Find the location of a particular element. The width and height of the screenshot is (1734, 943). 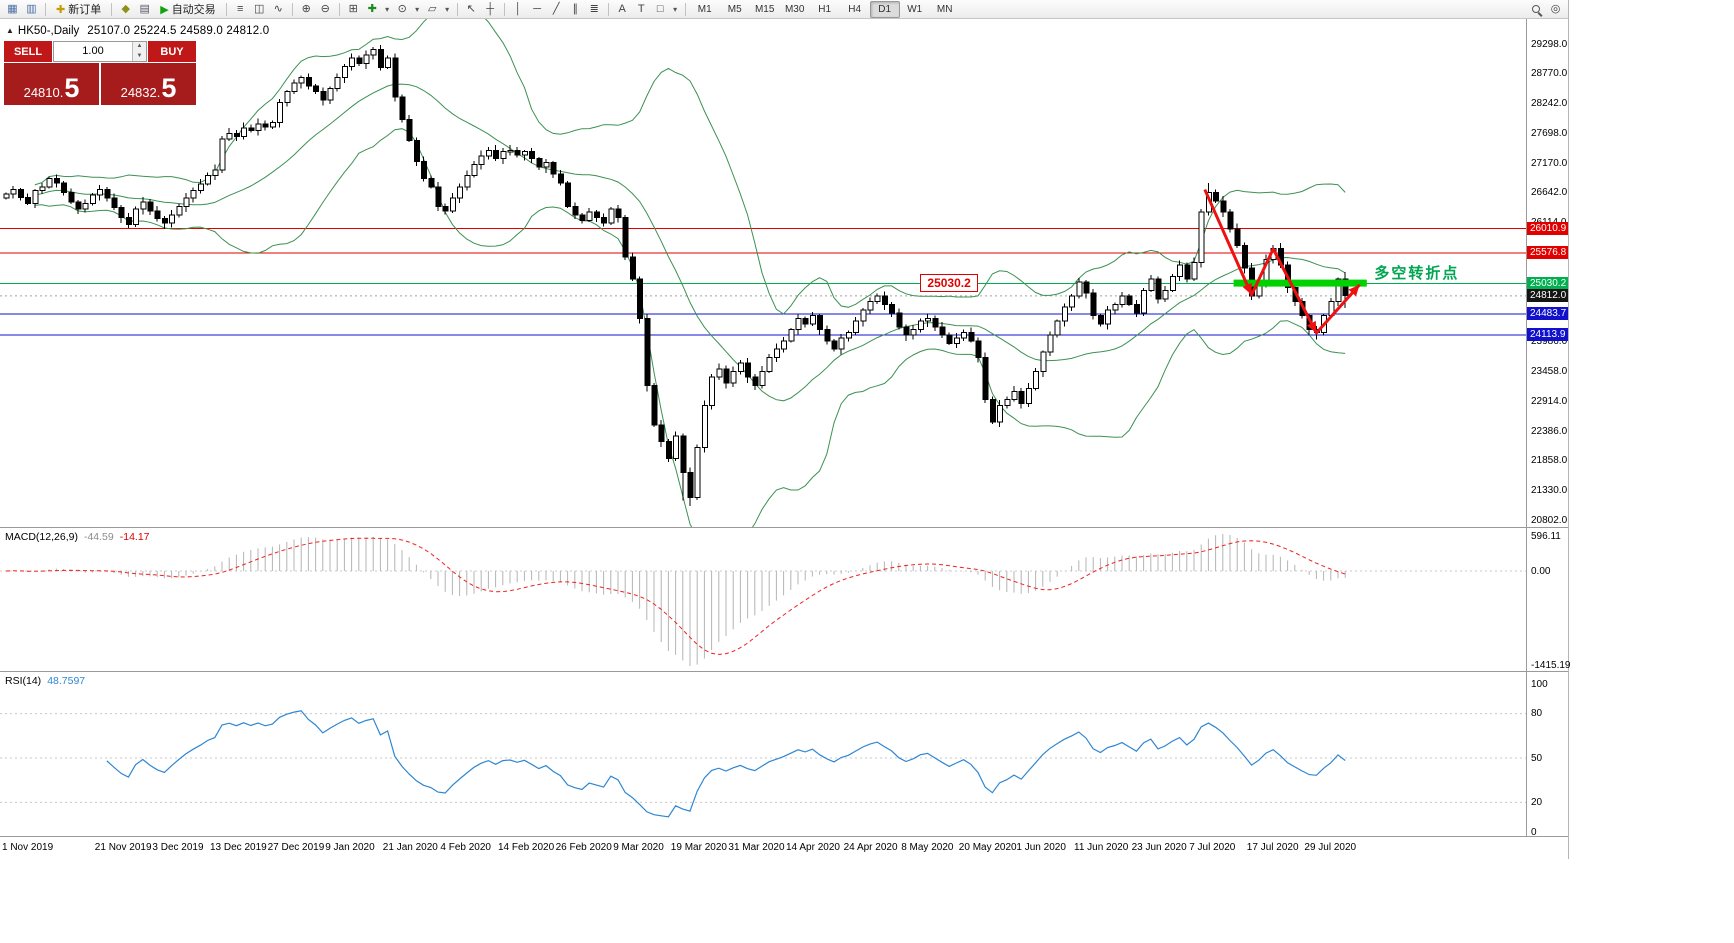

text-icon: A is located at coordinates (622, 8).